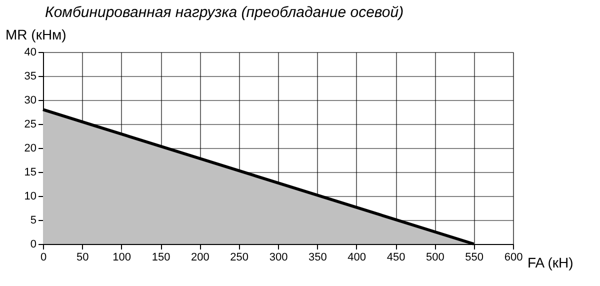  I want to click on x-tick-label: 550, so click(474, 258).